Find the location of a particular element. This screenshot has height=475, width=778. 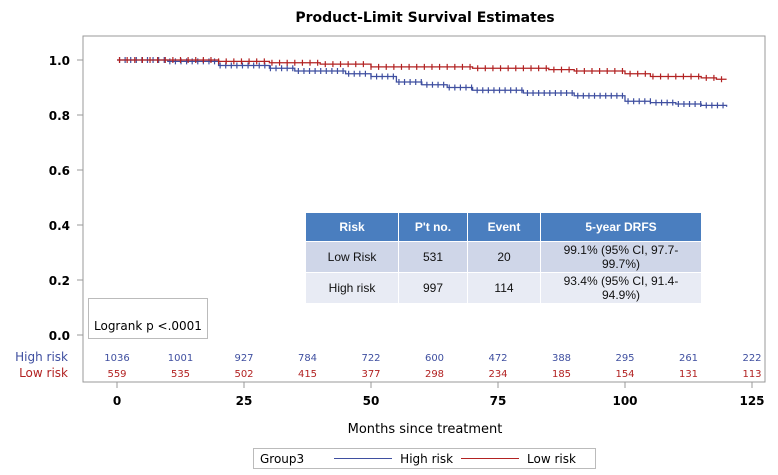

at-risk-label: High risk is located at coordinates (41, 357).